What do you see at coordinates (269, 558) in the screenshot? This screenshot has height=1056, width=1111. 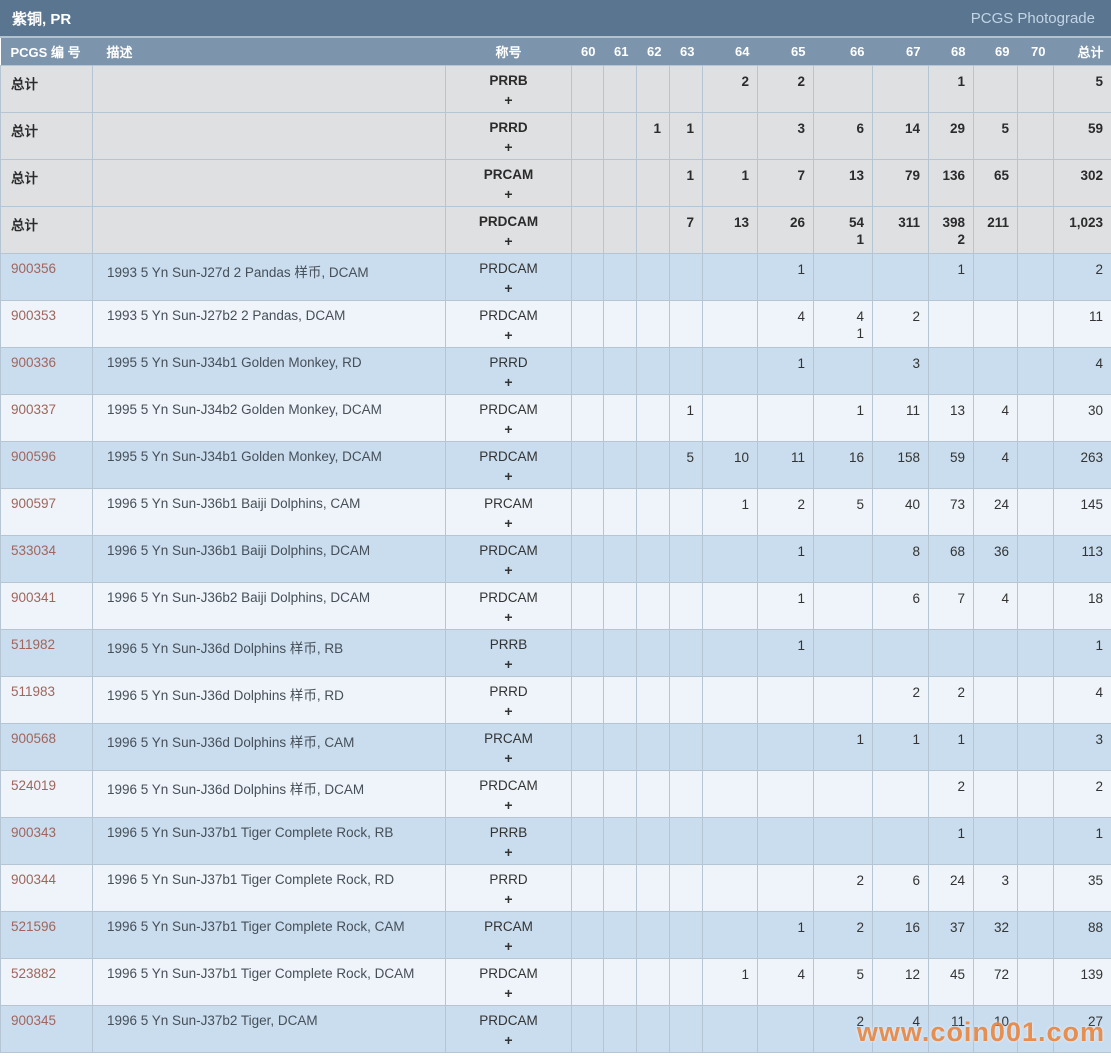 I see `coin-description: 1996 5 Yn Sun-J36b1 Baiji Dolphins, DCAM` at bounding box center [269, 558].